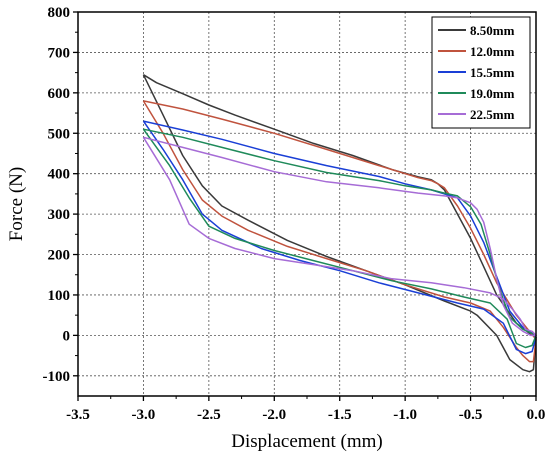 This screenshot has height=466, width=550. I want to click on y-tick-label: 600, so click(59, 94).